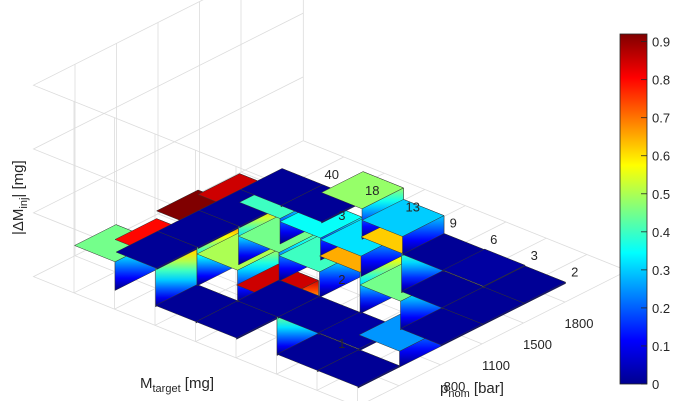  Describe the element at coordinates (574, 271) in the screenshot. I see `y-tick-label: 2` at that location.